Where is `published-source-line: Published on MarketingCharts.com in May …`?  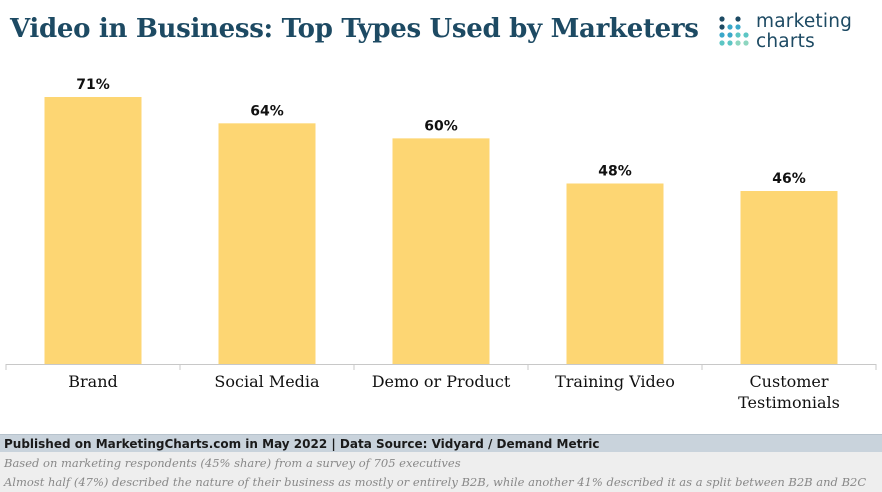 published-source-line: Published on MarketingCharts.com in May … is located at coordinates (441, 443).